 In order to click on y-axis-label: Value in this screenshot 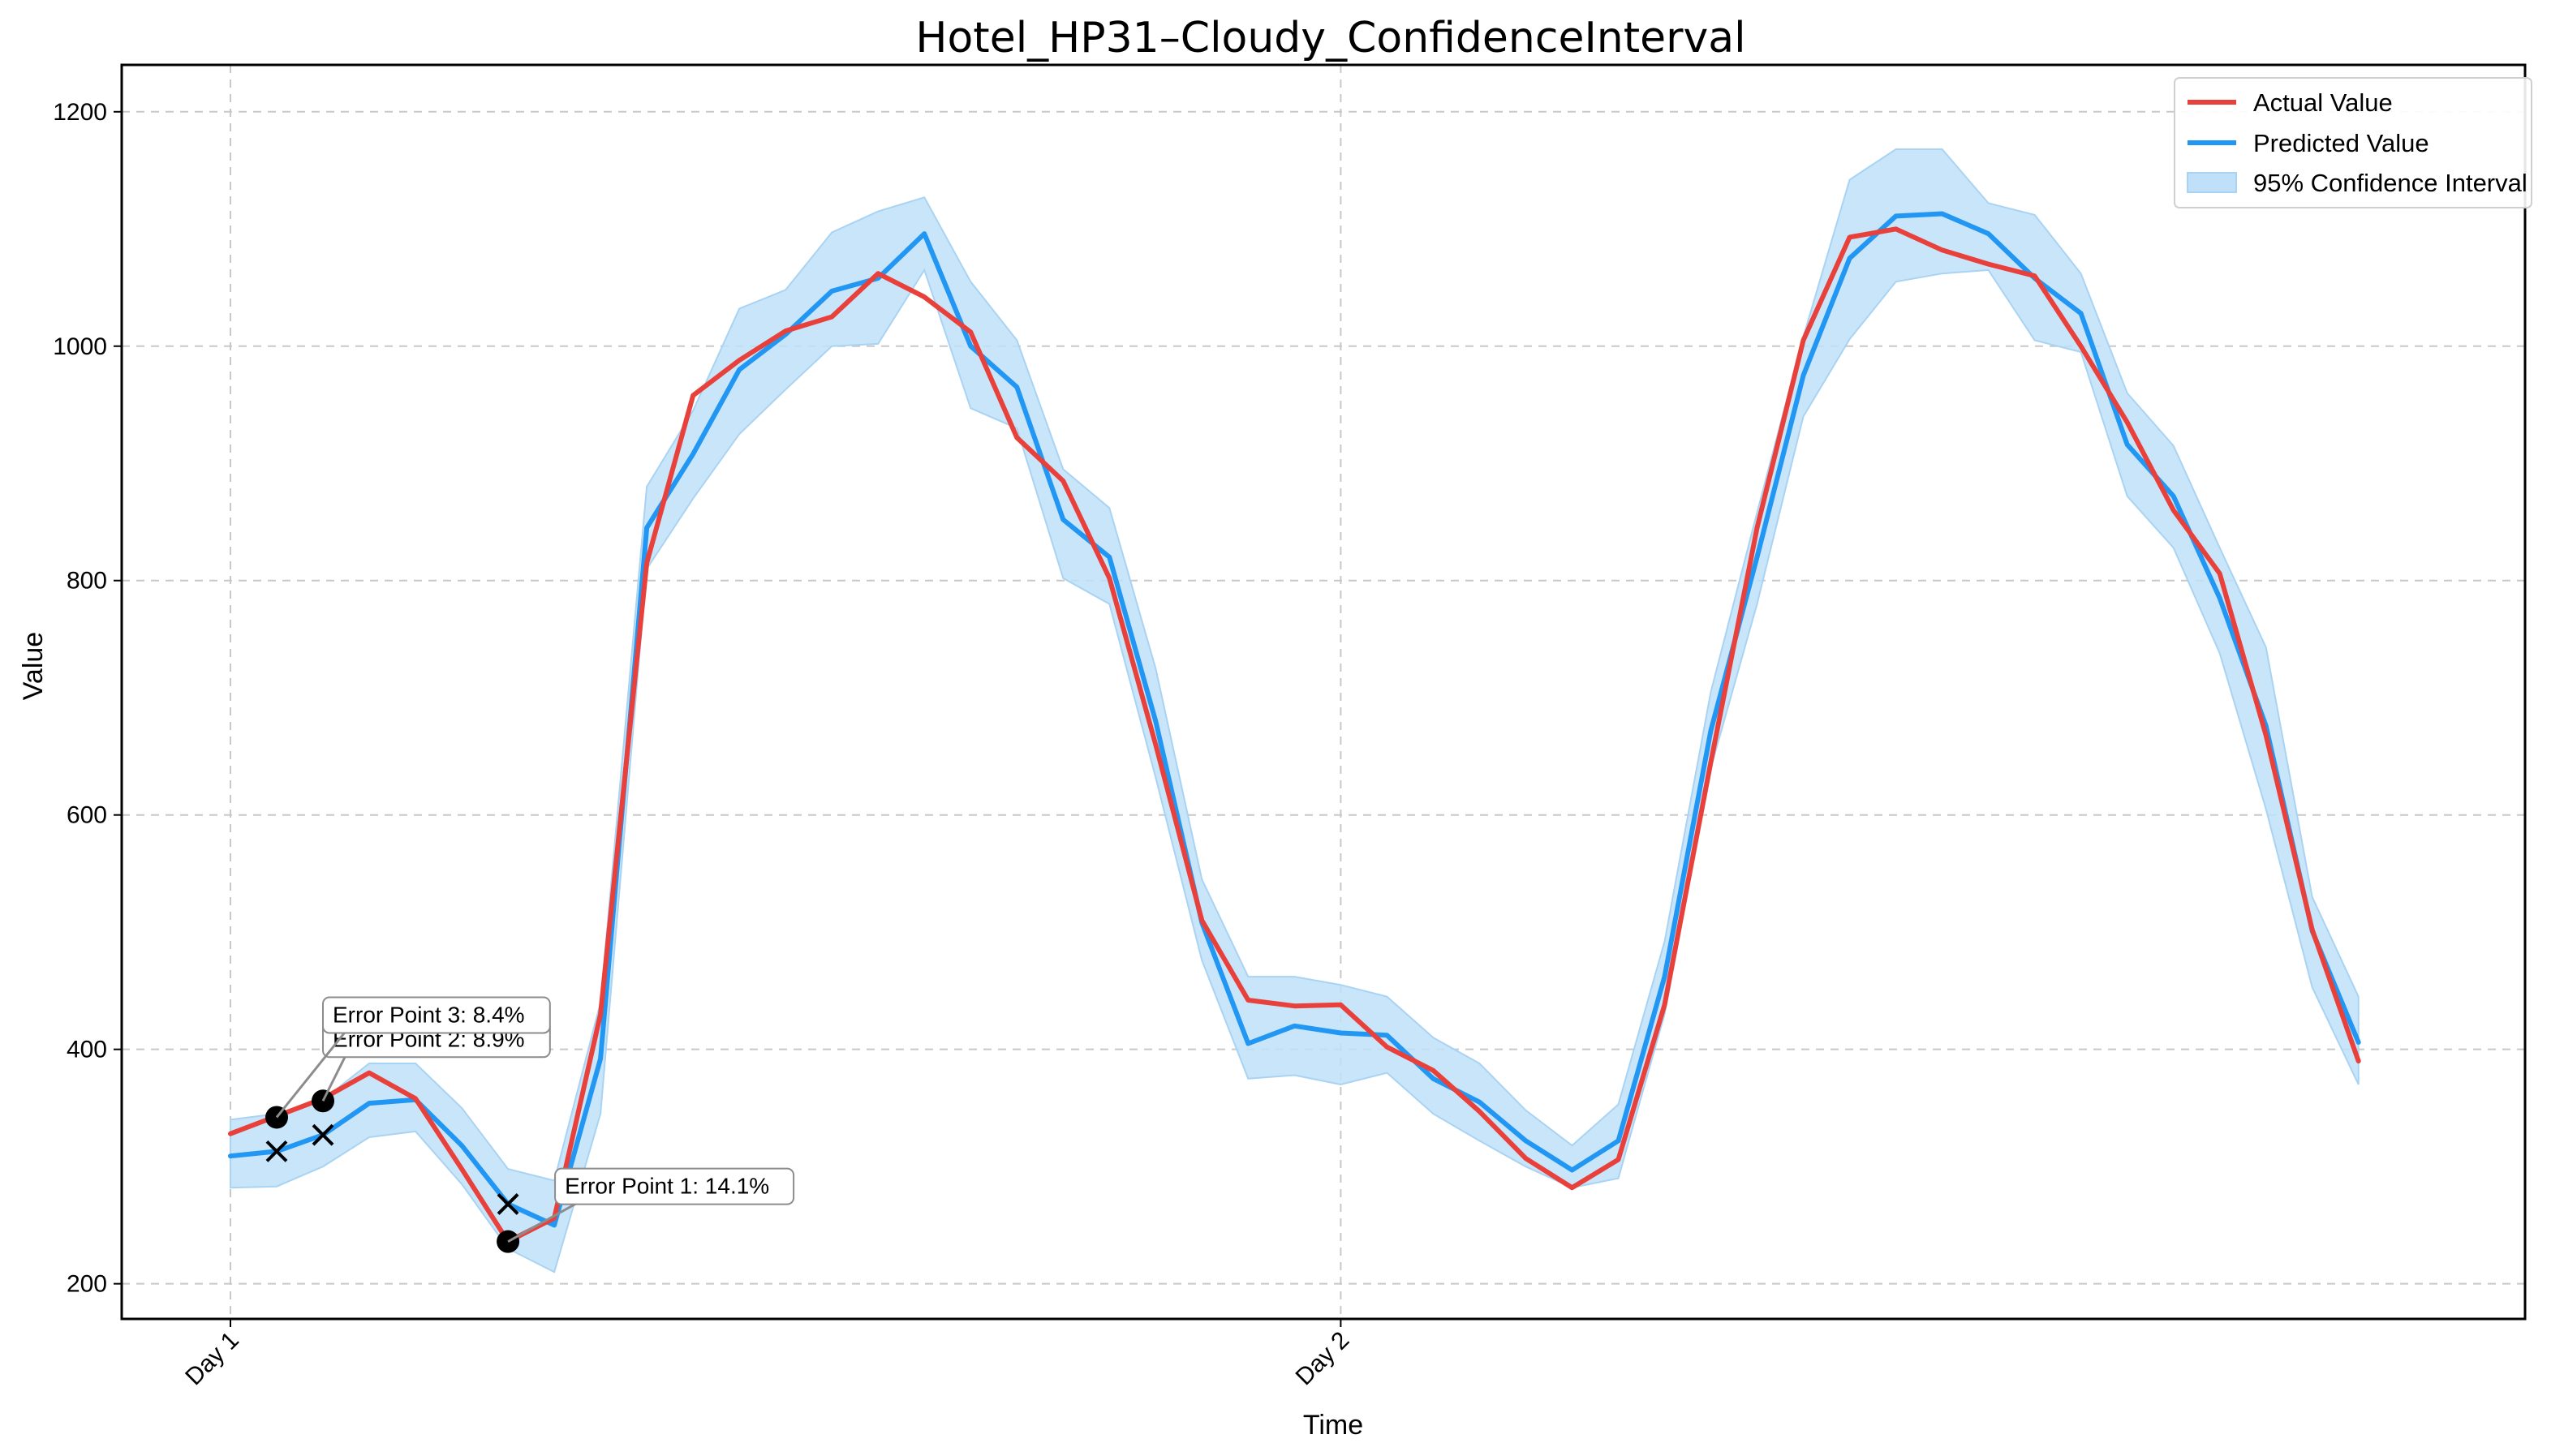, I will do `click(33, 666)`.